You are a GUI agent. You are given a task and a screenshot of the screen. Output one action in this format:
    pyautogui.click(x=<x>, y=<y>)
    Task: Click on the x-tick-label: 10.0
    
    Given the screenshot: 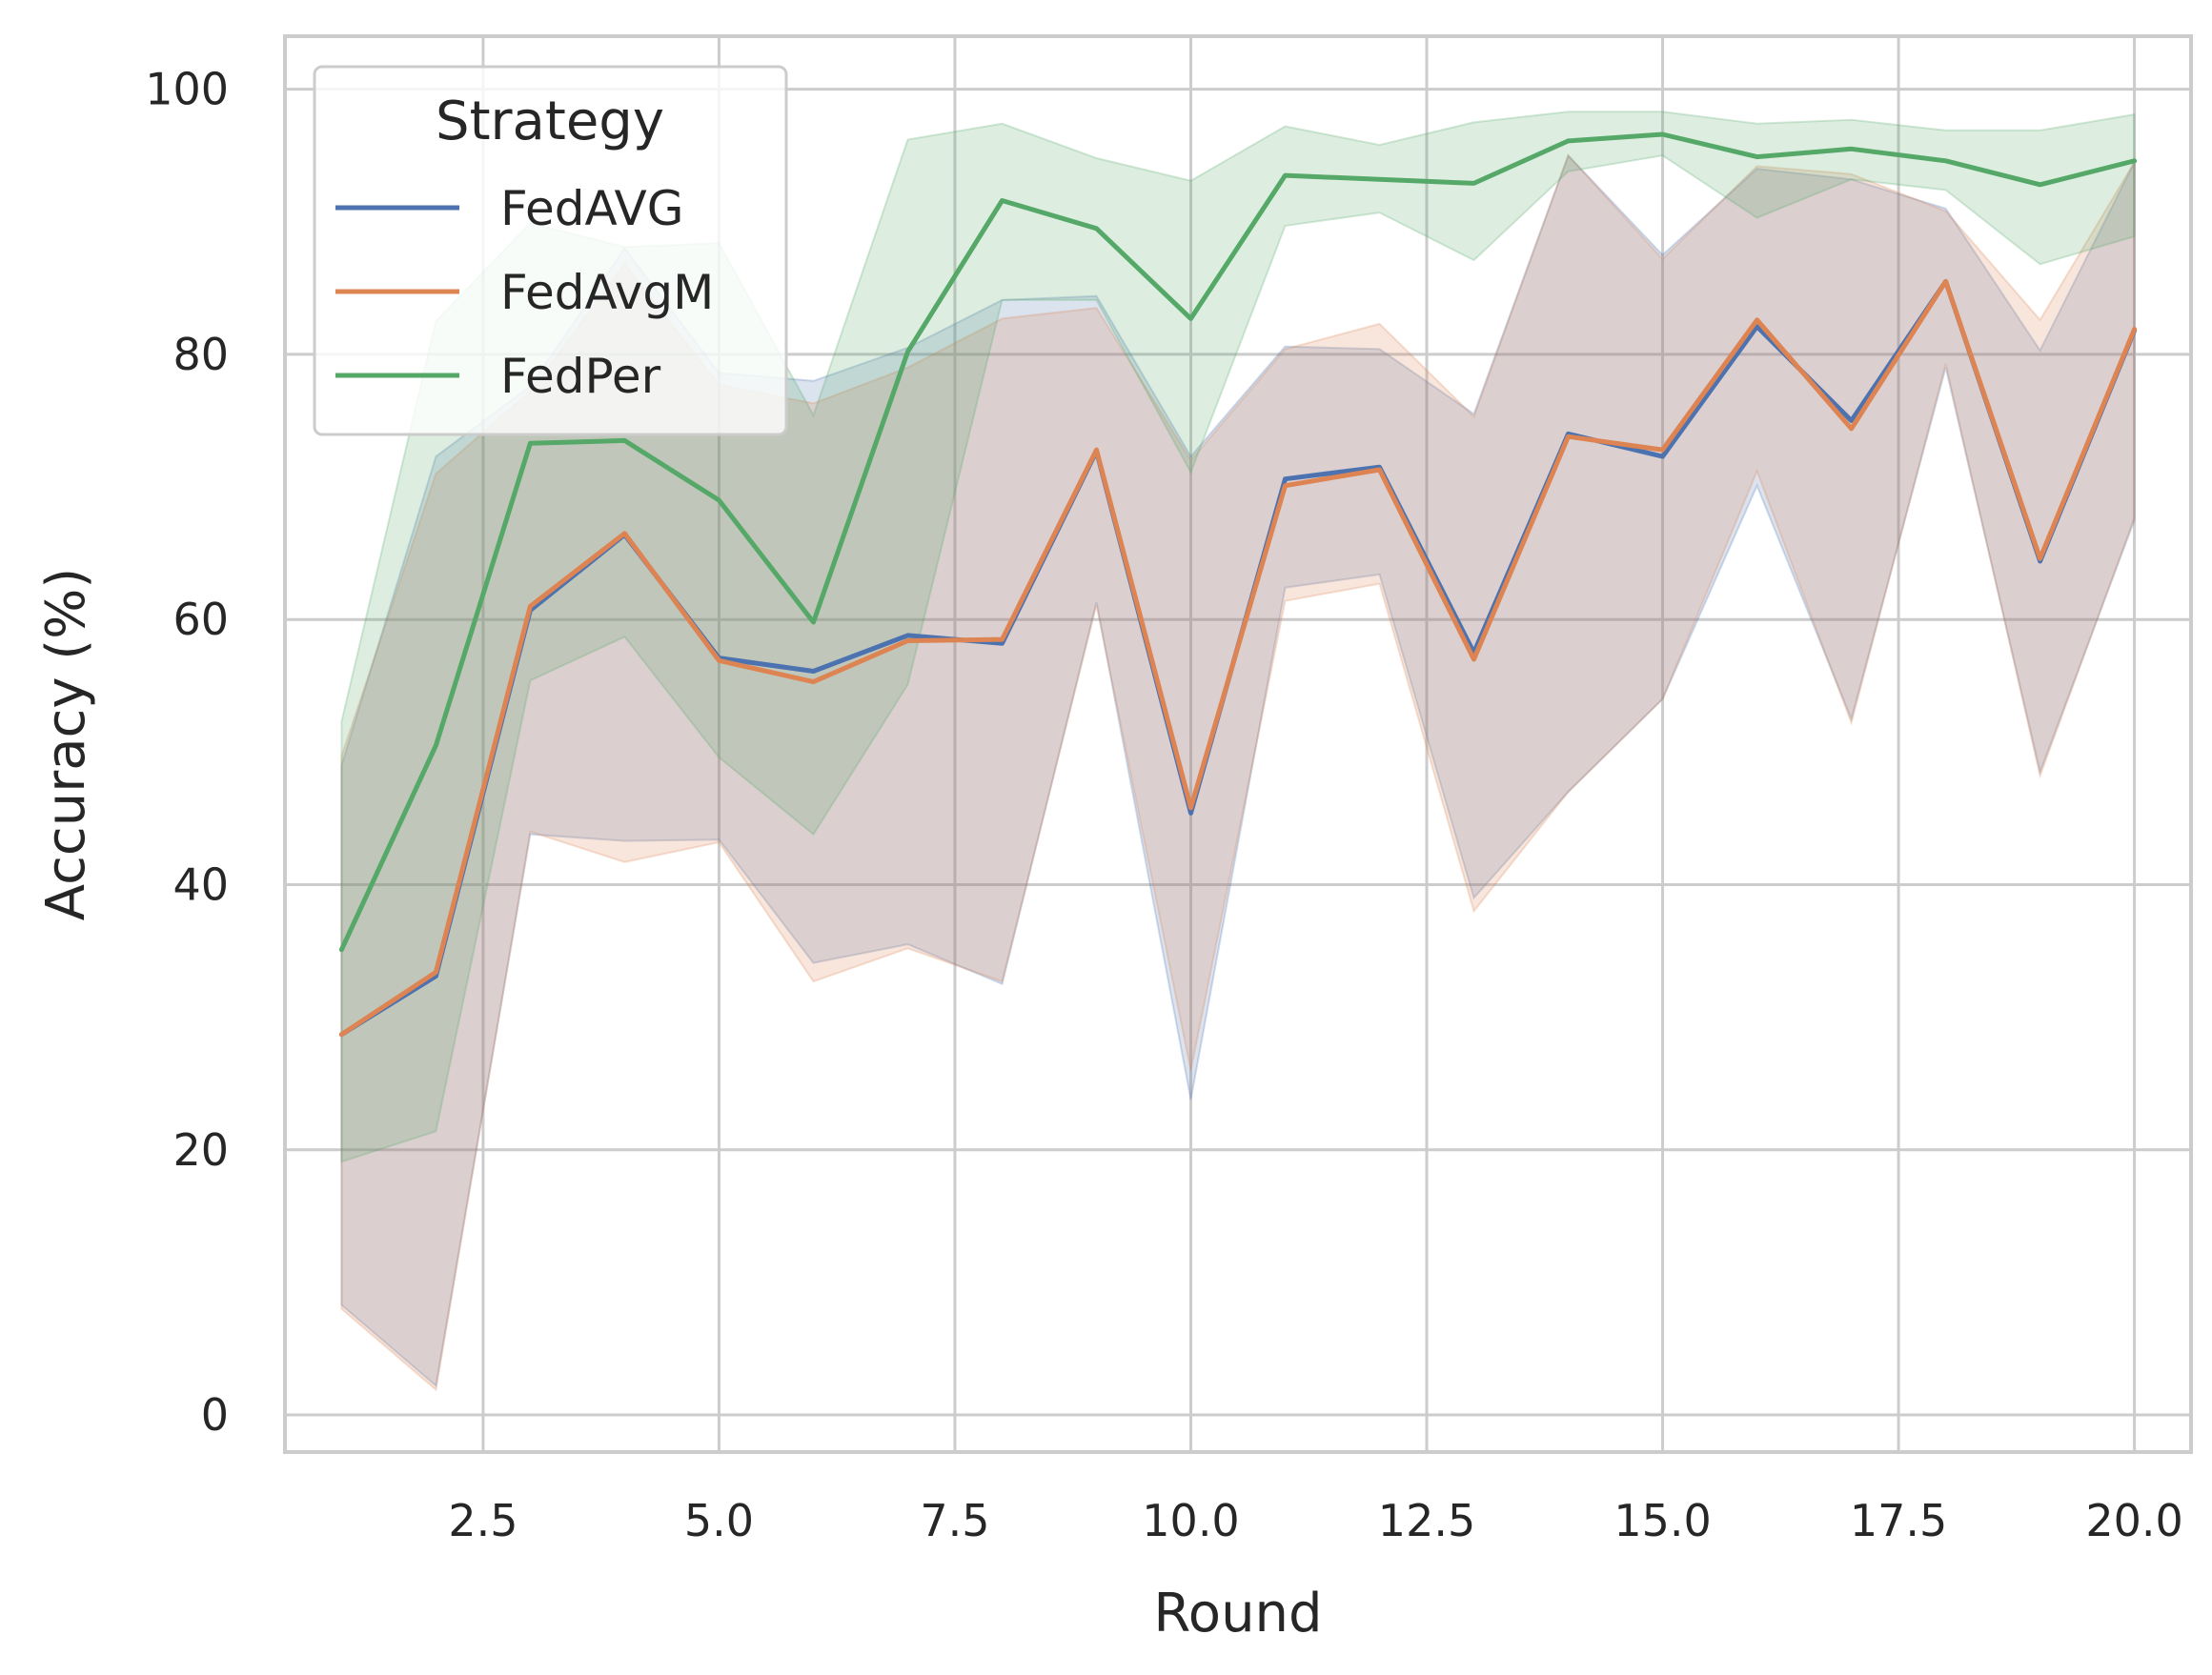 What is the action you would take?
    pyautogui.click(x=1190, y=1521)
    